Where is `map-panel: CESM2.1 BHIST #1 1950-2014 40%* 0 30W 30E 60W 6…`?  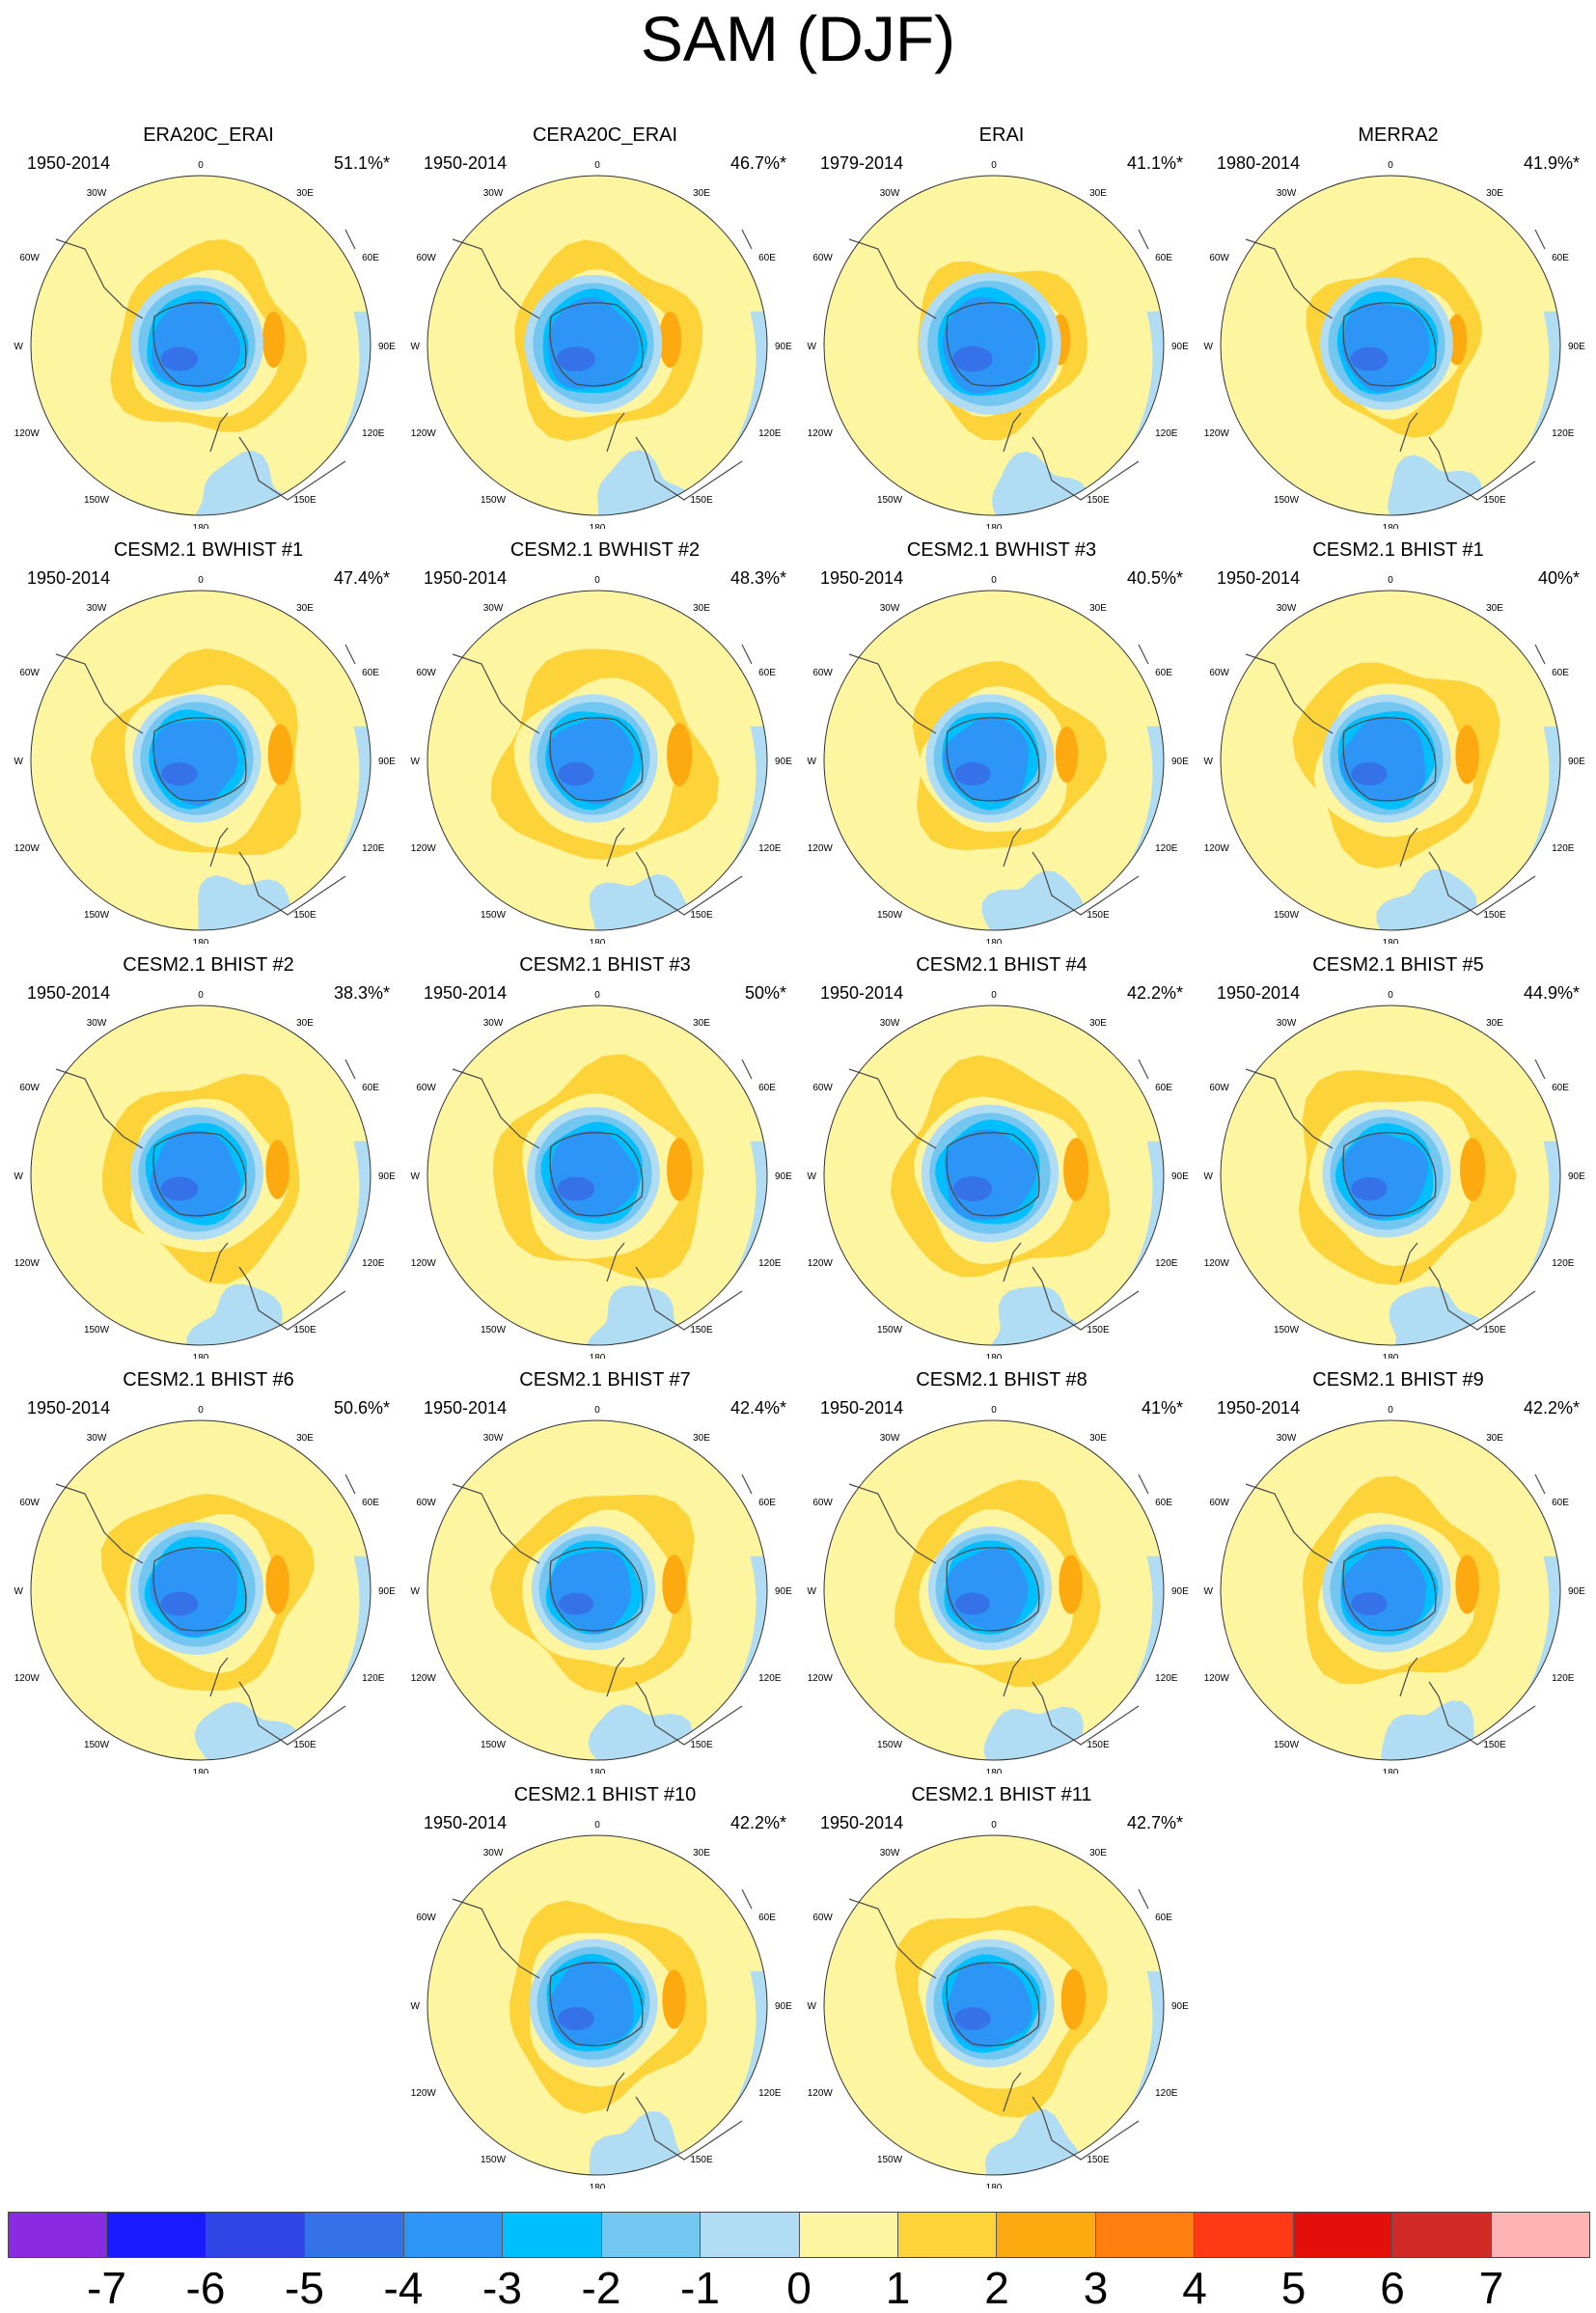 map-panel: CESM2.1 BHIST #1 1950-2014 40%* 0 30W 30E 60W 6… is located at coordinates (1398, 741).